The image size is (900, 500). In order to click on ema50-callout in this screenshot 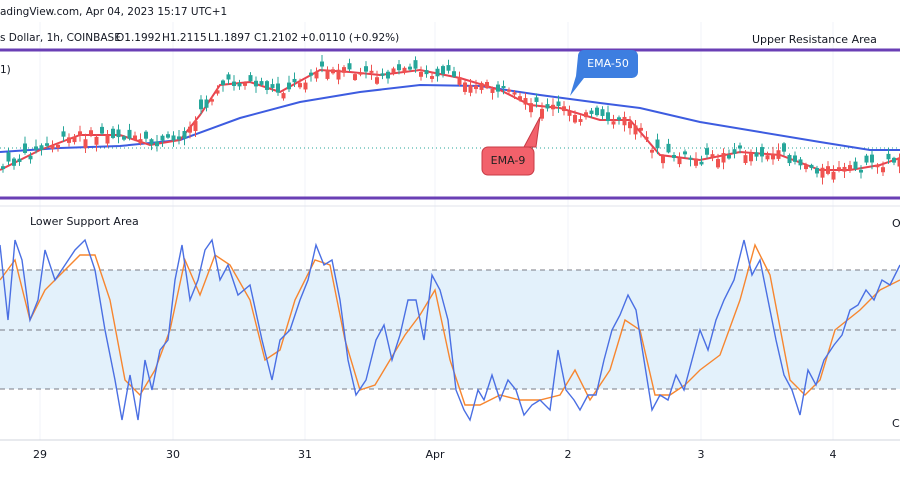, I will do `click(604, 73)`.